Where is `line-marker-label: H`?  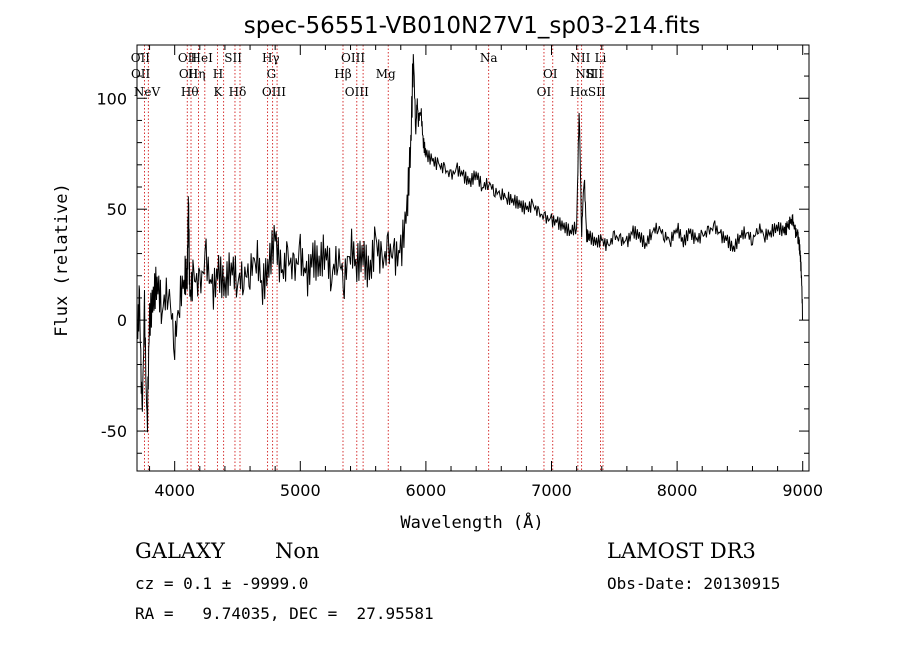
line-marker-label: H is located at coordinates (218, 74).